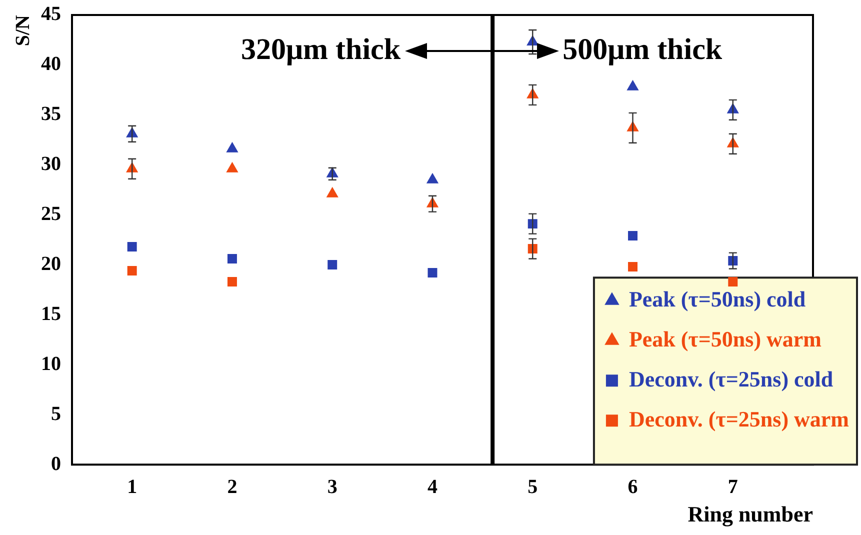 Image resolution: width=861 pixels, height=535 pixels. Describe the element at coordinates (232, 487) in the screenshot. I see `x-tick-label: 2` at that location.